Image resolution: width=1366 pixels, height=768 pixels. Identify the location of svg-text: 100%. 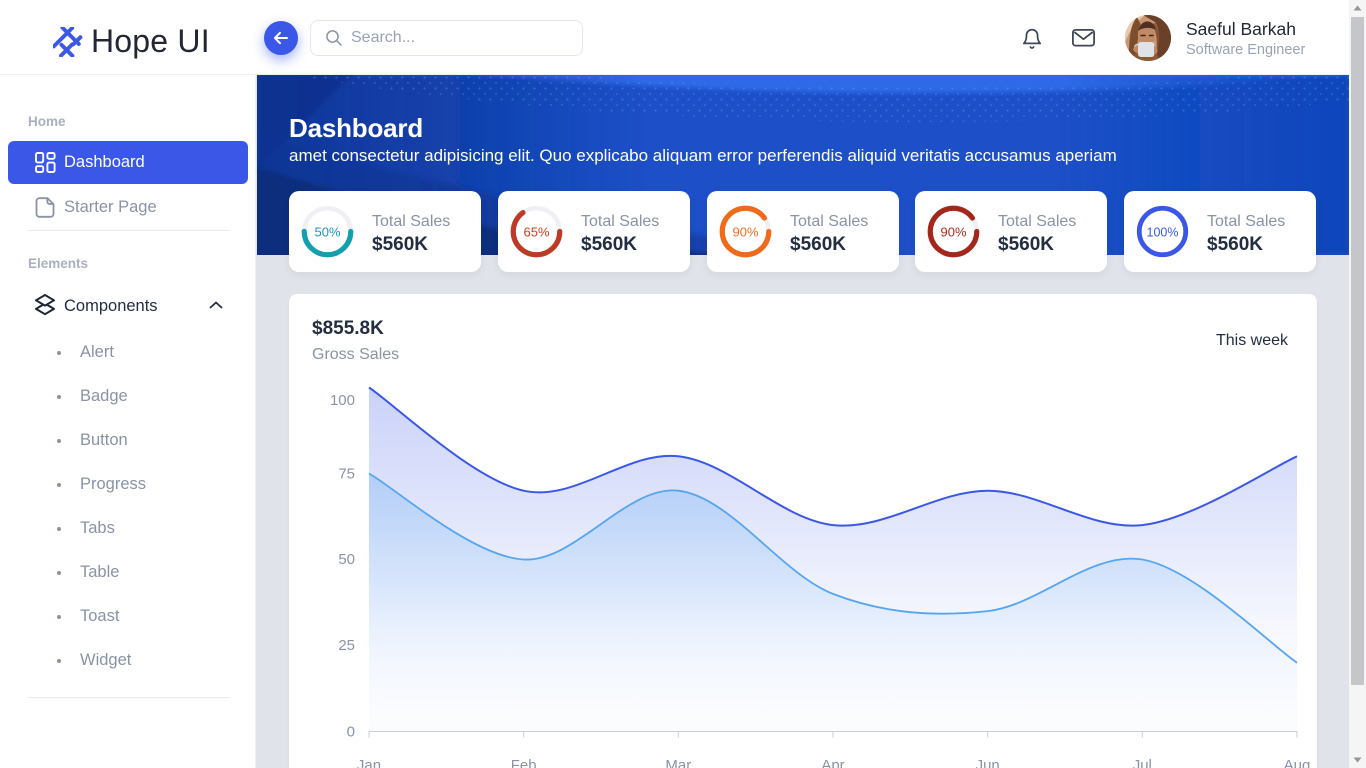
(1163, 233).